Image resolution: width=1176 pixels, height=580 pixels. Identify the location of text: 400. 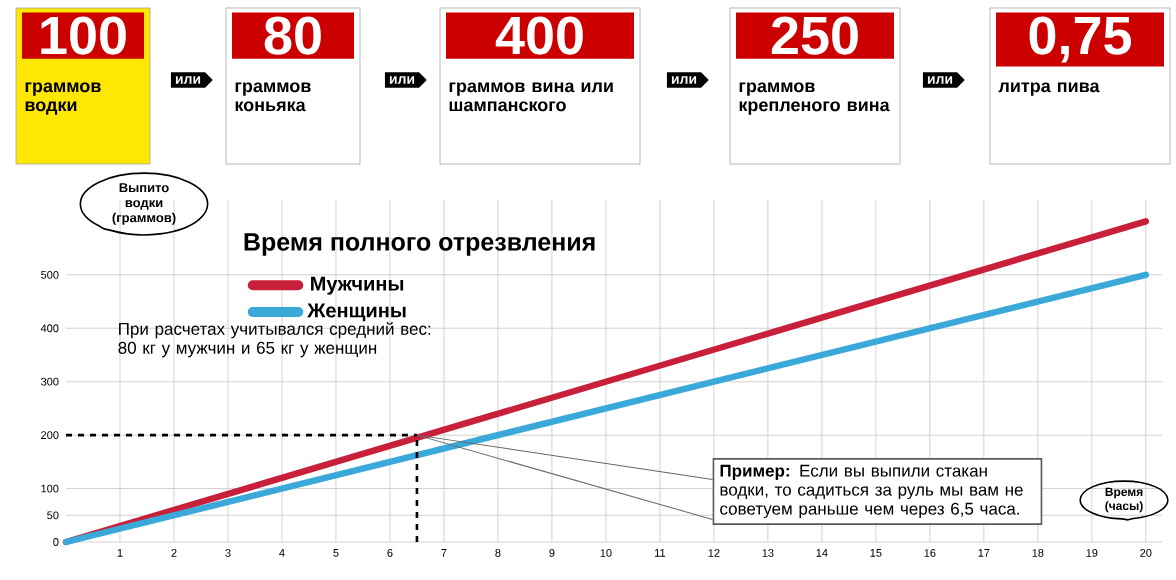
(539, 35).